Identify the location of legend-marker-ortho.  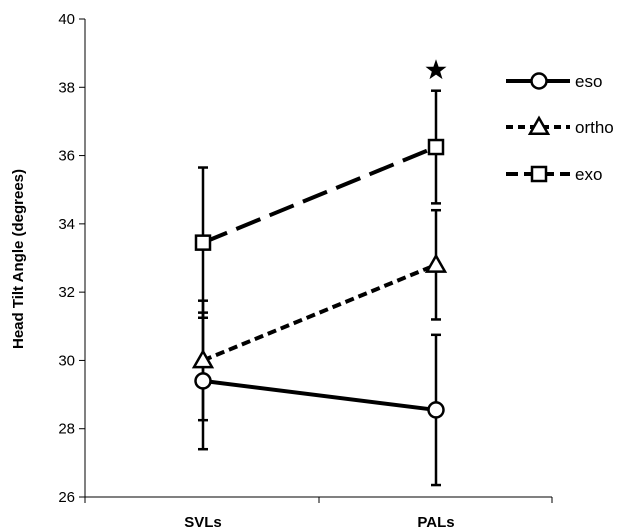
(539, 125).